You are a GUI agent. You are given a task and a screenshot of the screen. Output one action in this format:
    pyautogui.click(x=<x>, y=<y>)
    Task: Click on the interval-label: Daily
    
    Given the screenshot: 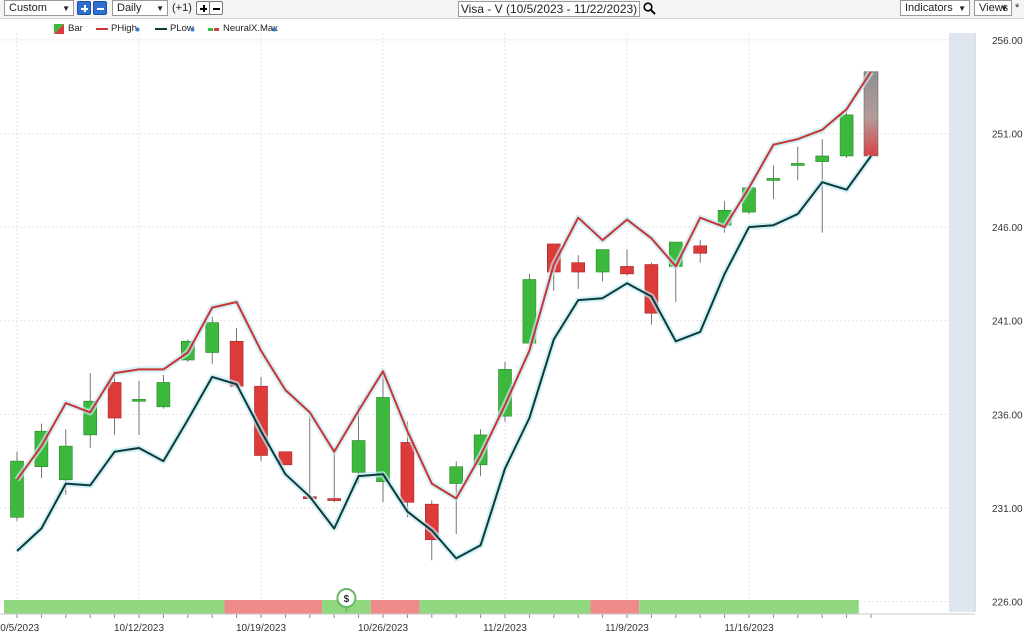 What is the action you would take?
    pyautogui.click(x=129, y=8)
    